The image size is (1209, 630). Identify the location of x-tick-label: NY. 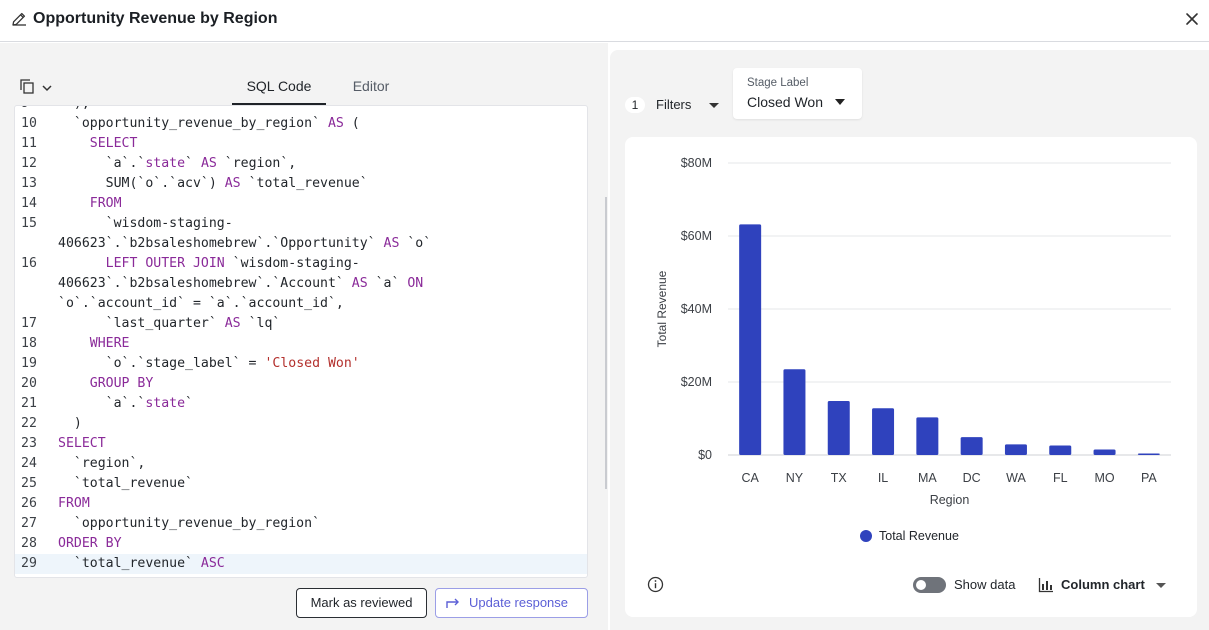
(795, 478).